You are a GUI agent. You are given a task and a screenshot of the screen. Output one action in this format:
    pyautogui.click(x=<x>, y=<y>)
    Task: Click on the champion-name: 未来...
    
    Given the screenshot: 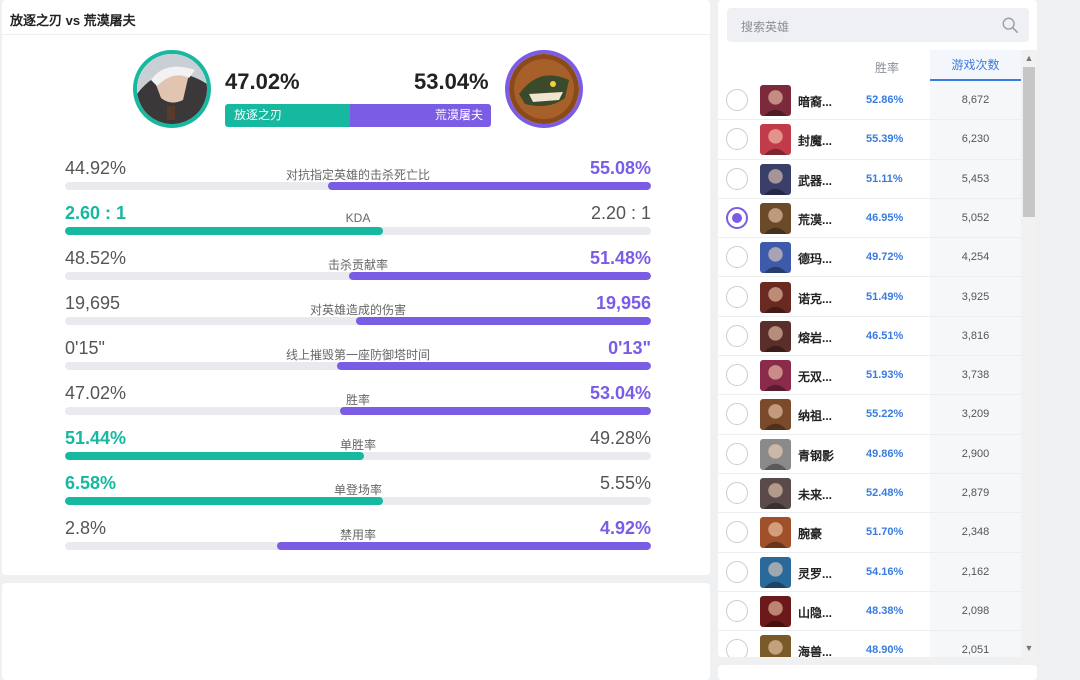 What is the action you would take?
    pyautogui.click(x=815, y=495)
    